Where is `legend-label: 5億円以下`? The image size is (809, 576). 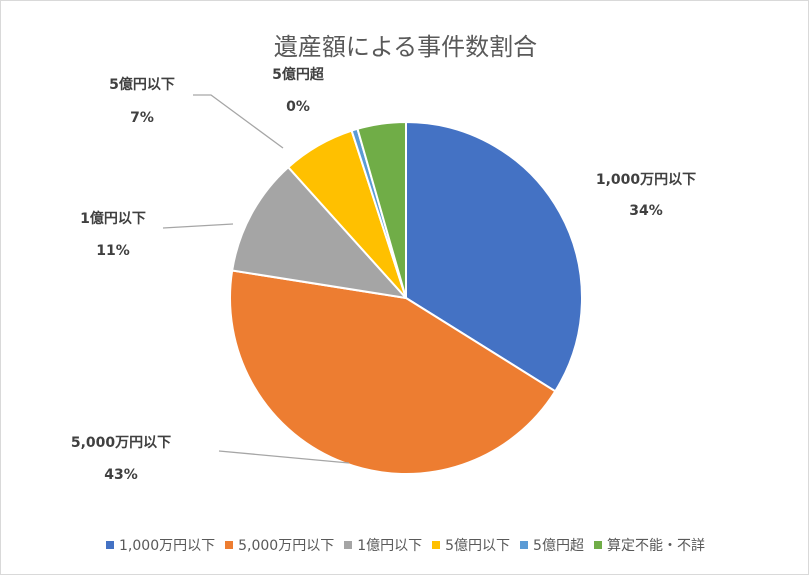 legend-label: 5億円以下 is located at coordinates (478, 546).